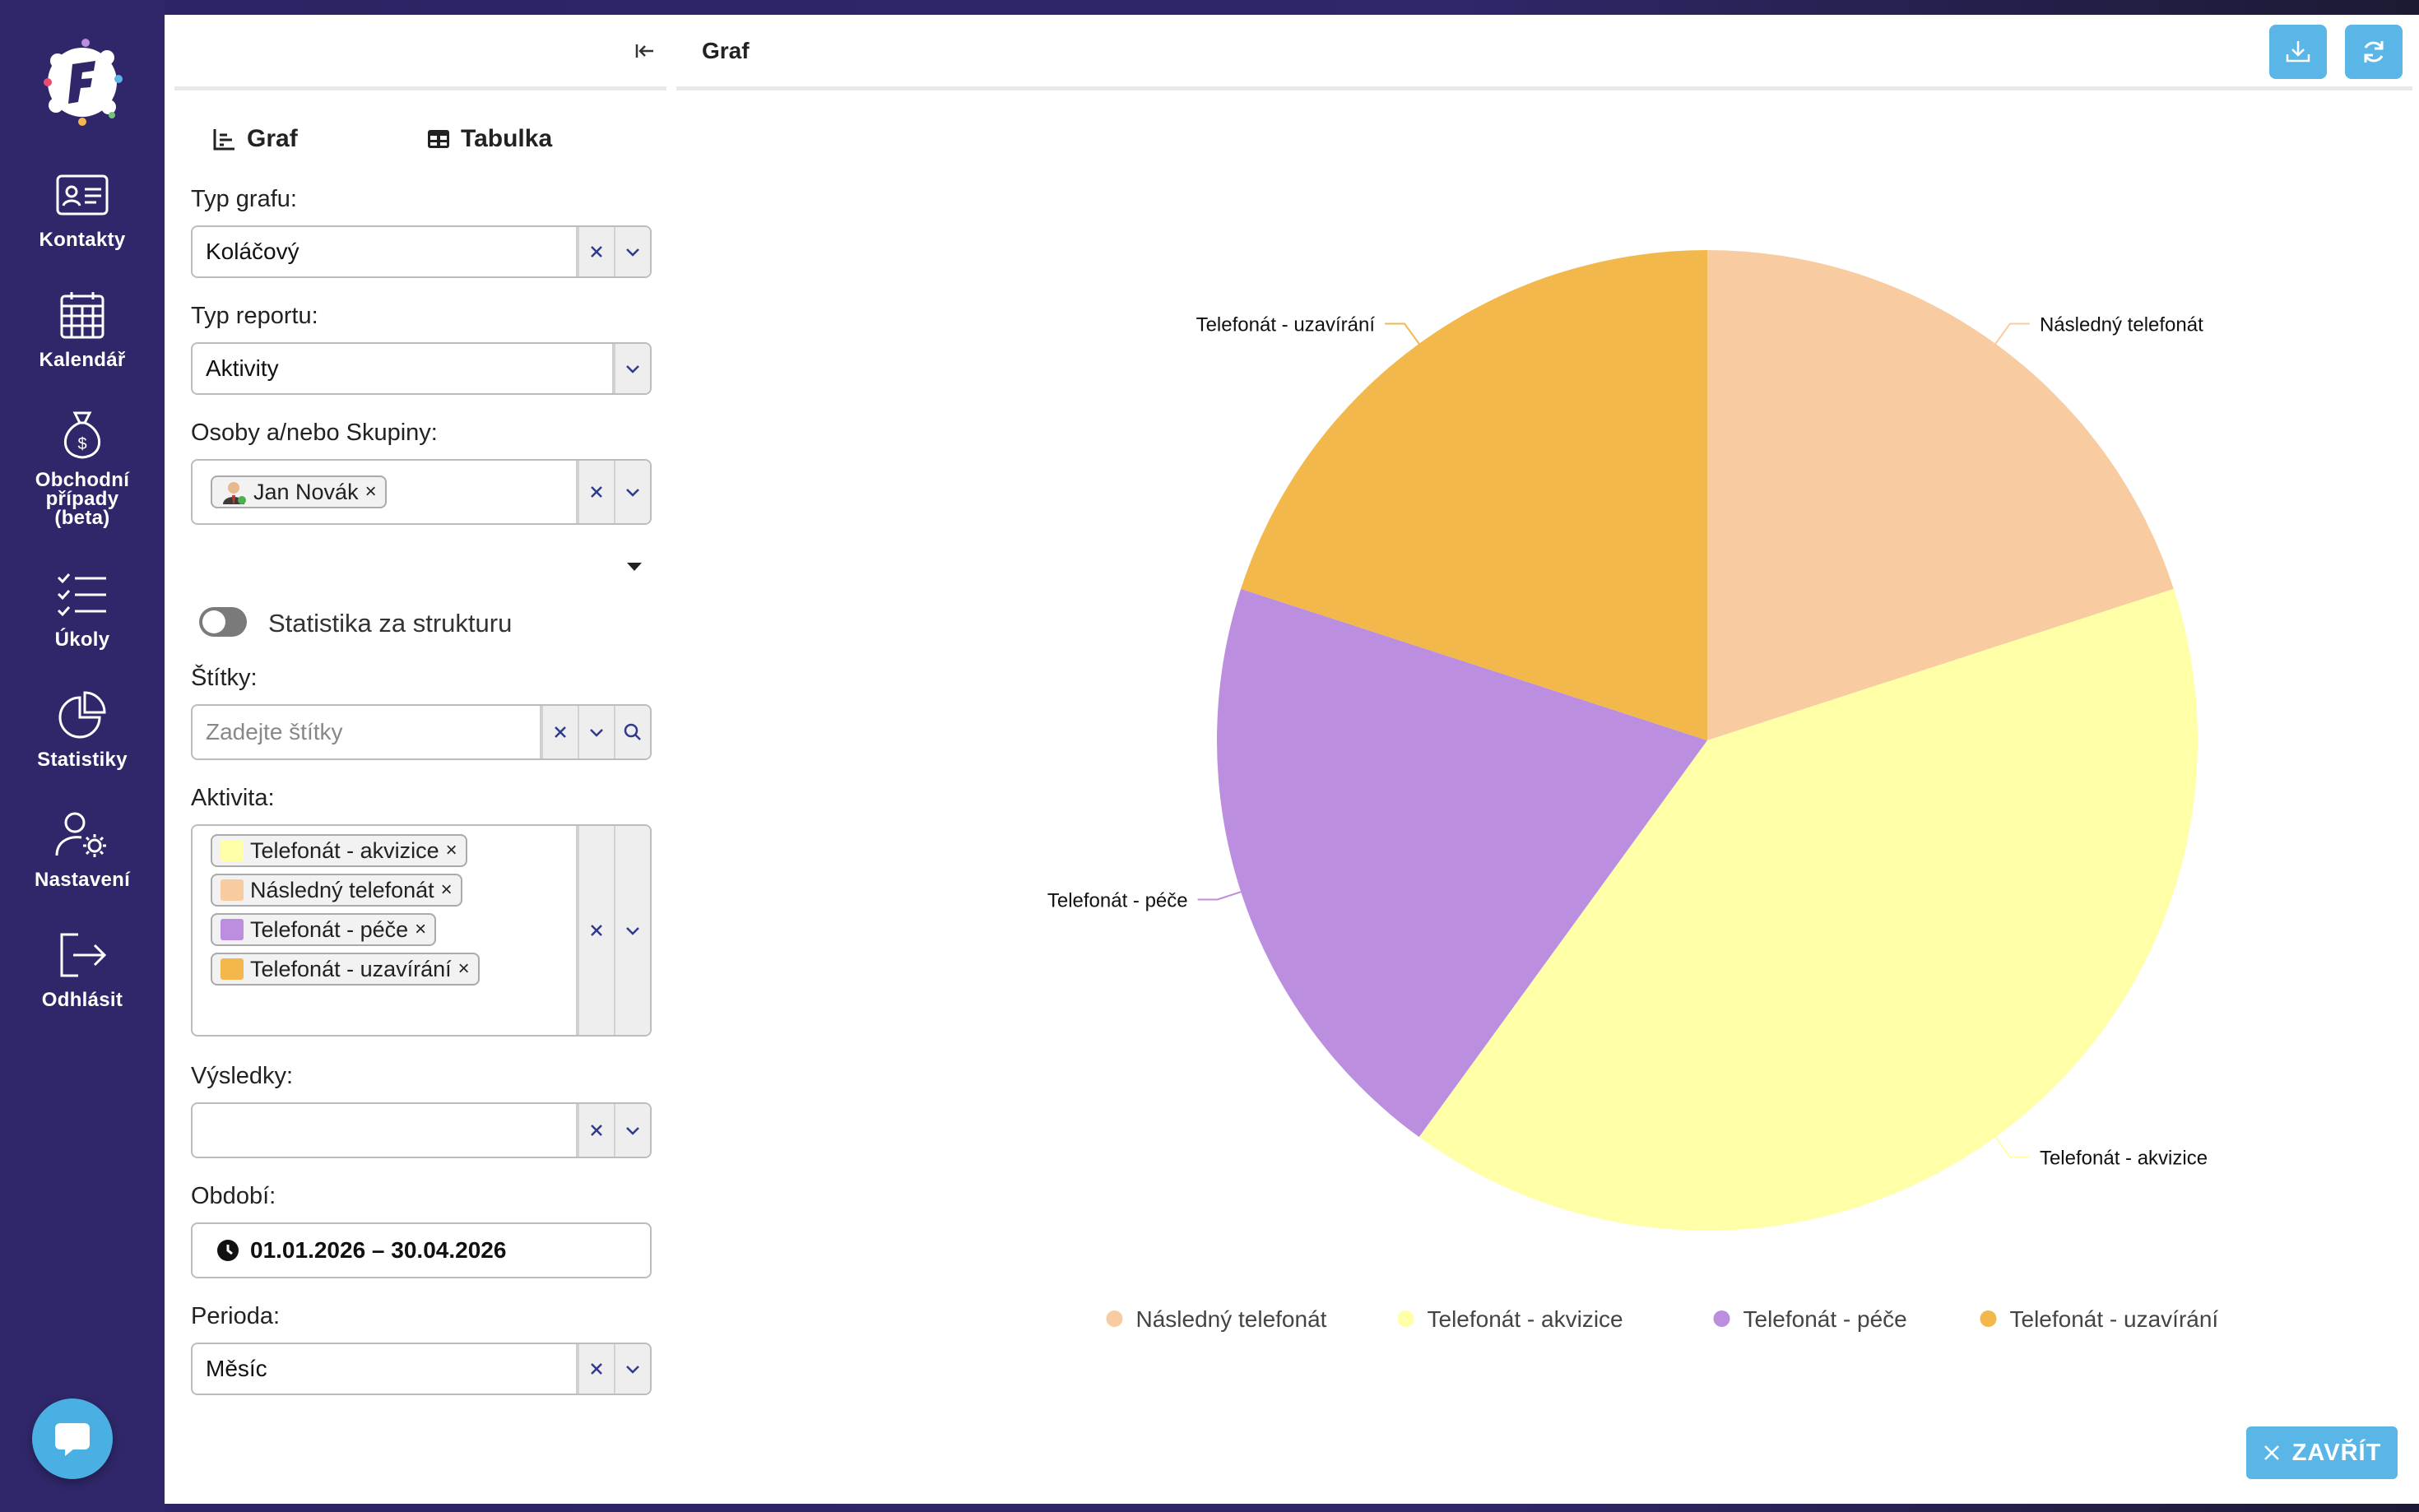  I want to click on structure-toggle-label: Statistika za strukturu, so click(390, 623).